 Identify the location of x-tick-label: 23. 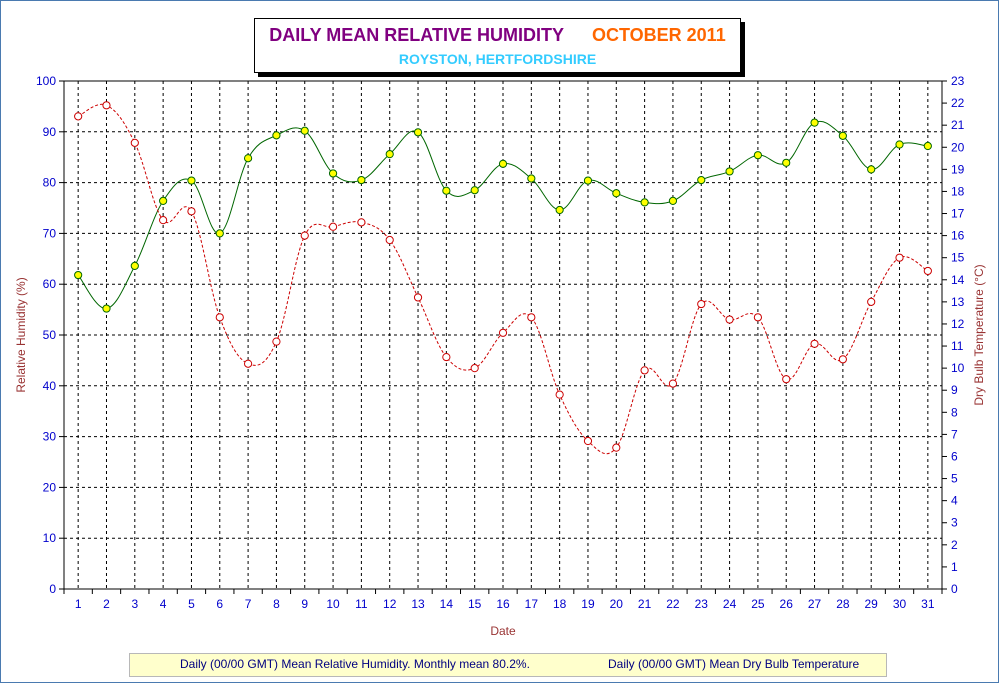
(702, 604).